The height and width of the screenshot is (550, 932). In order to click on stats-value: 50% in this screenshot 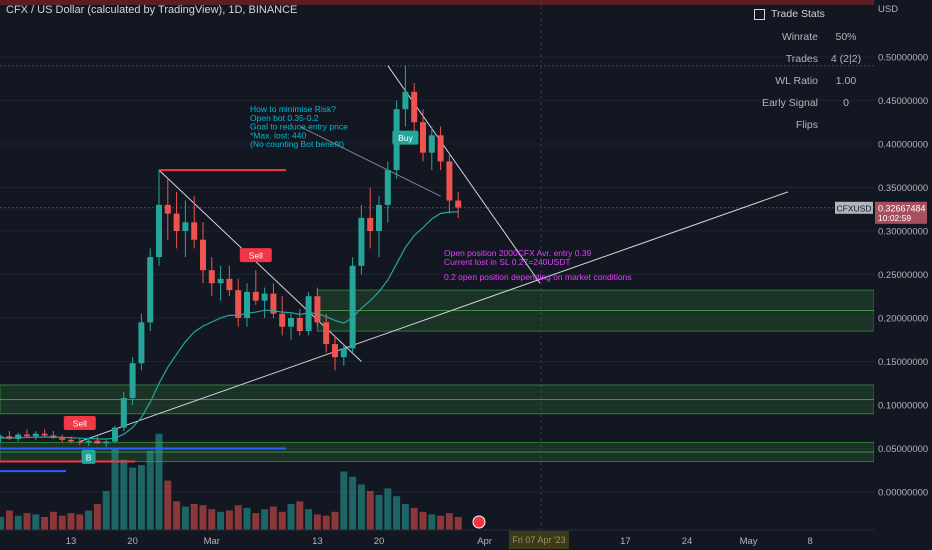, I will do `click(846, 37)`.